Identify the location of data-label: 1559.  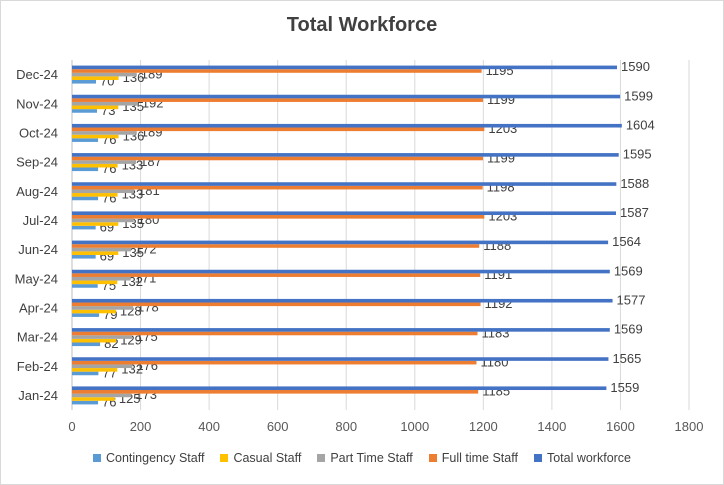
(624, 387).